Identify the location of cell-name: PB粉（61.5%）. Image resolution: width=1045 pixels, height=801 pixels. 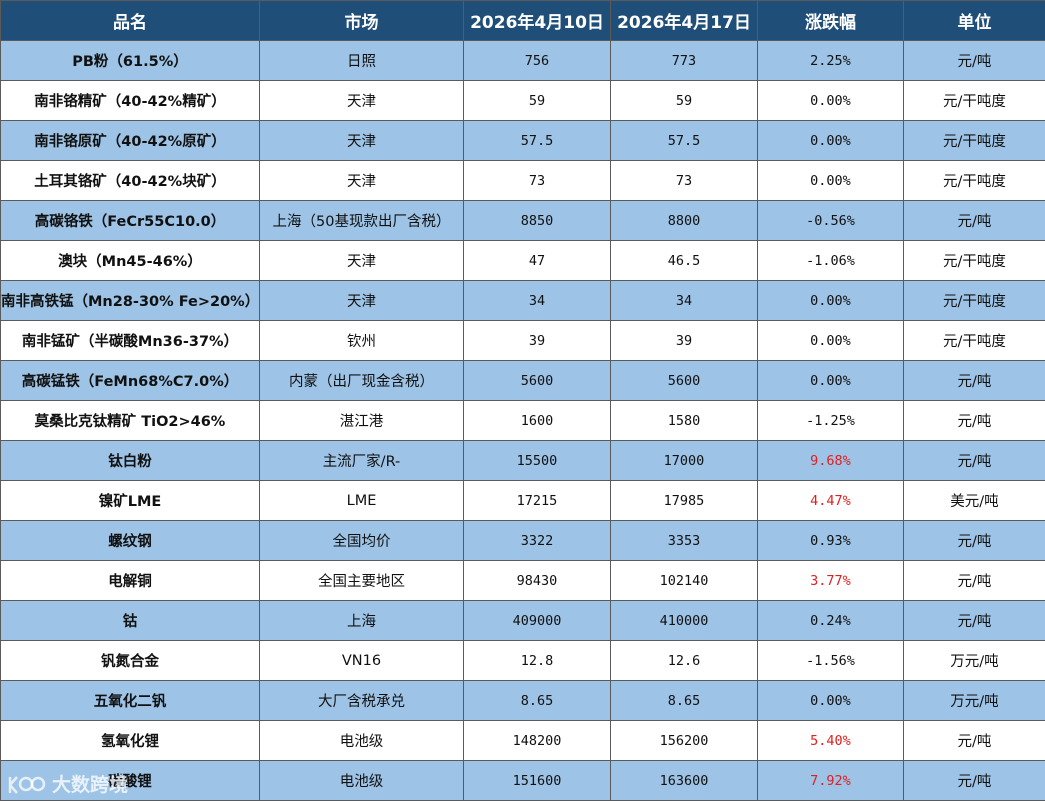
(130, 60).